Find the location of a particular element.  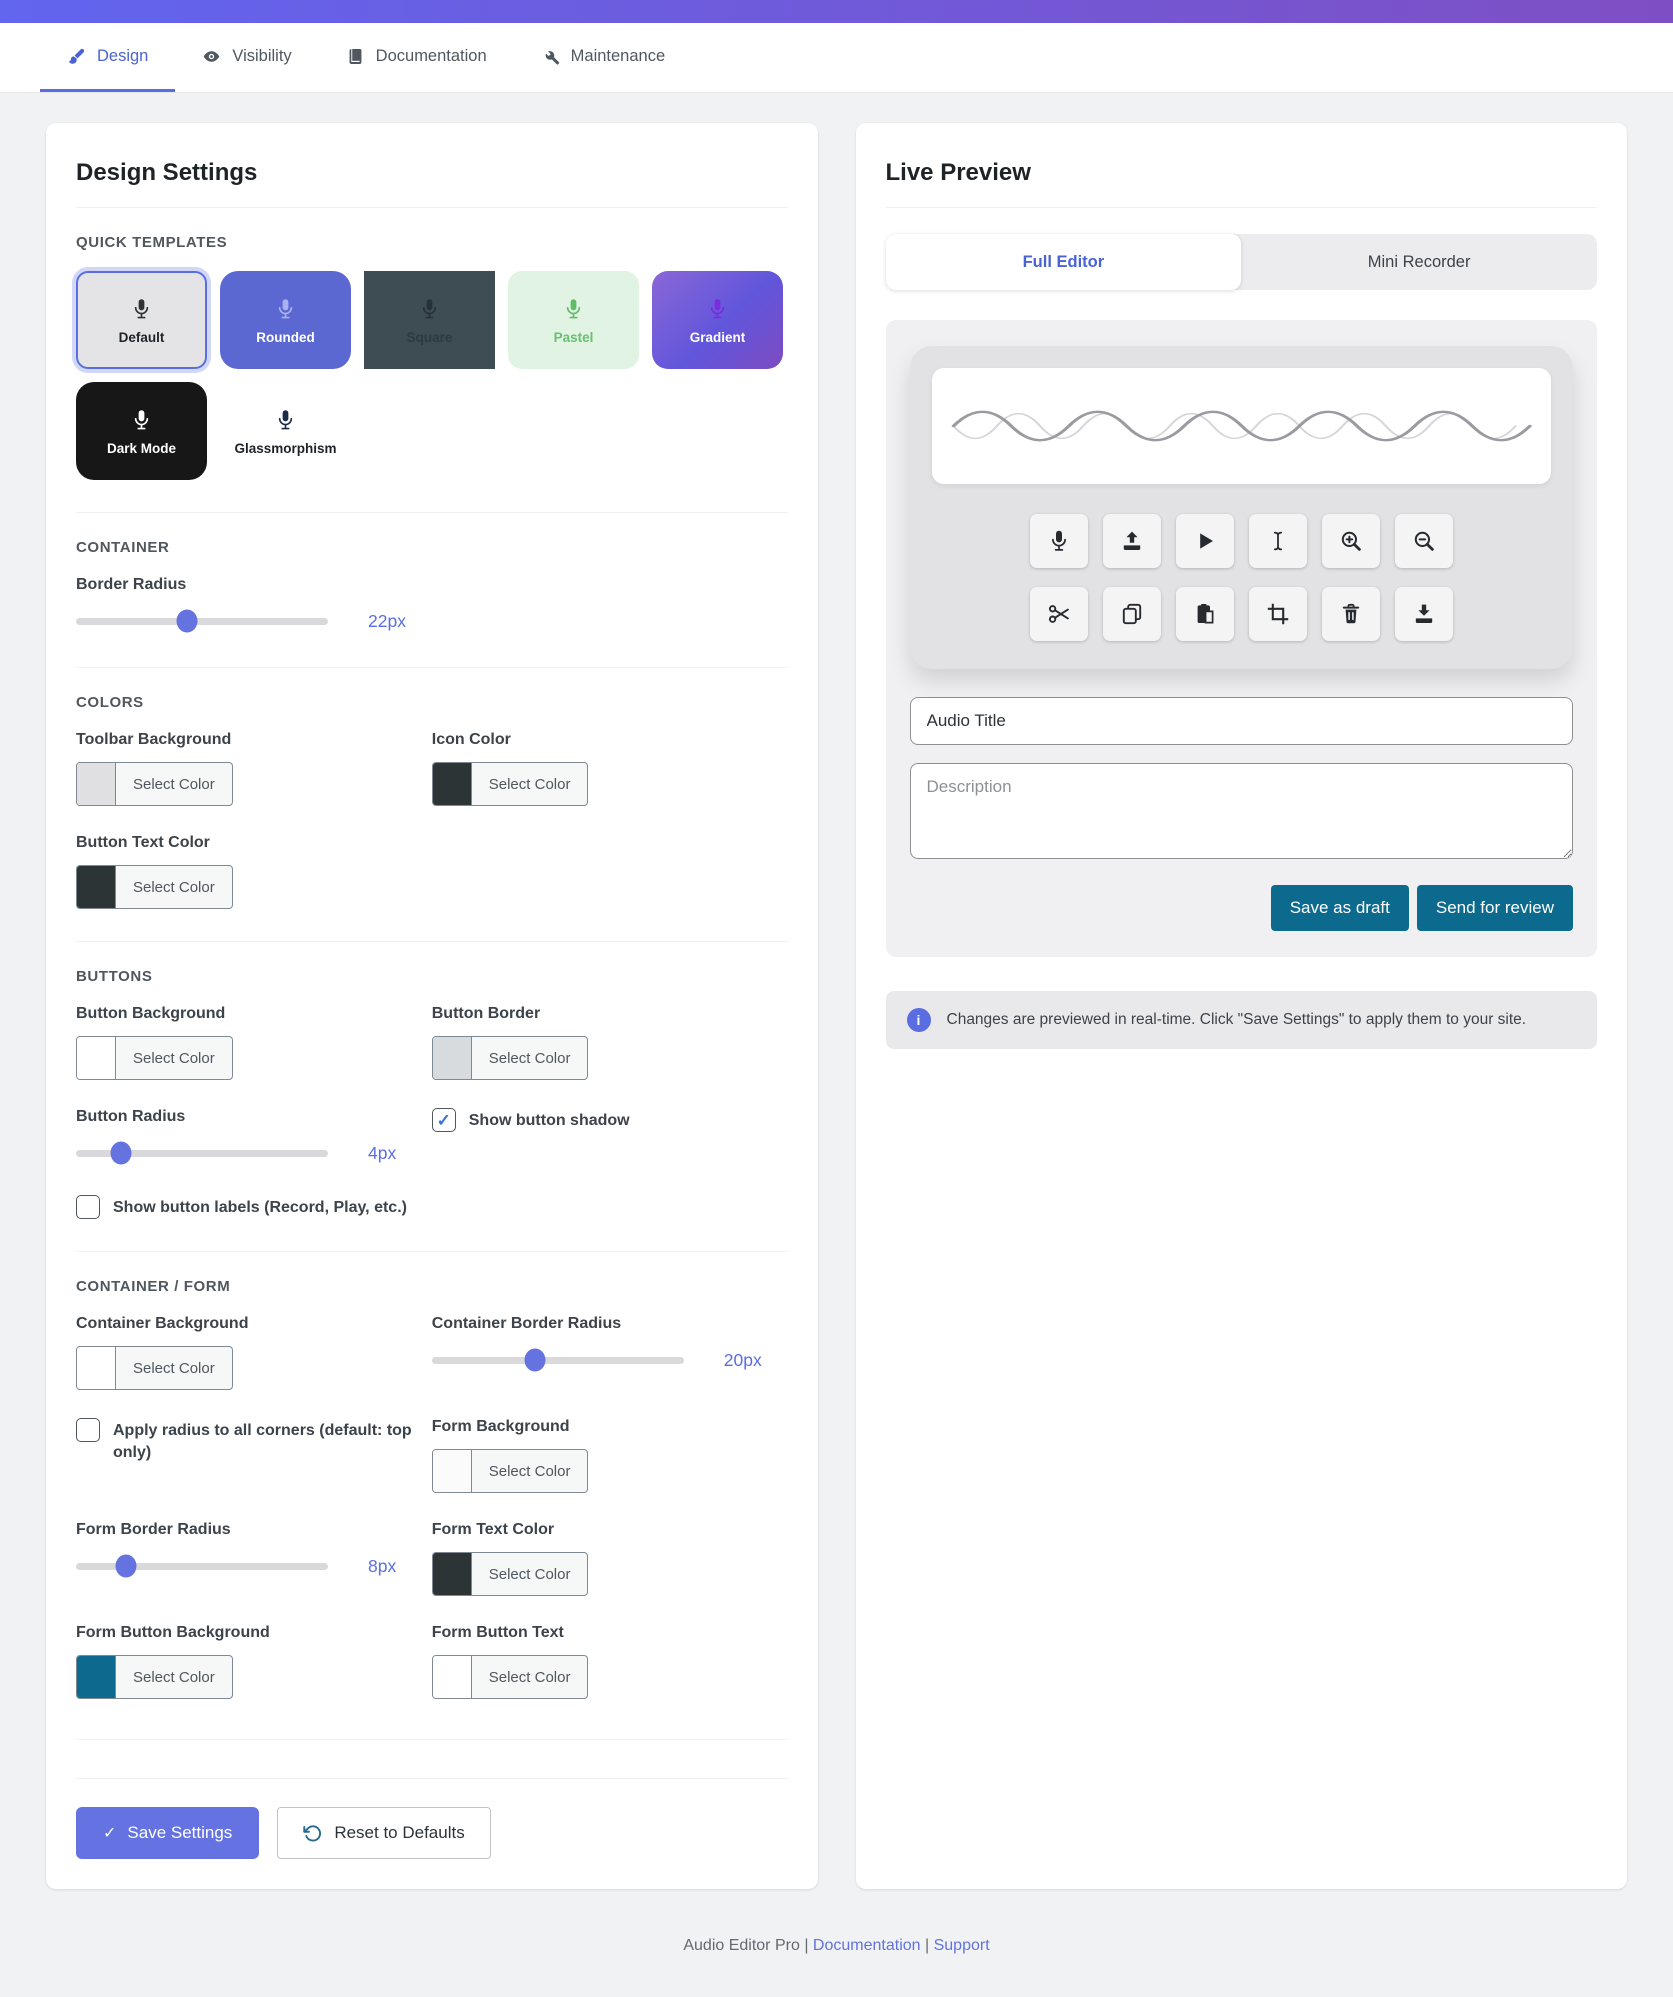

button-background-color-button: Select Color is located at coordinates (154, 1058).